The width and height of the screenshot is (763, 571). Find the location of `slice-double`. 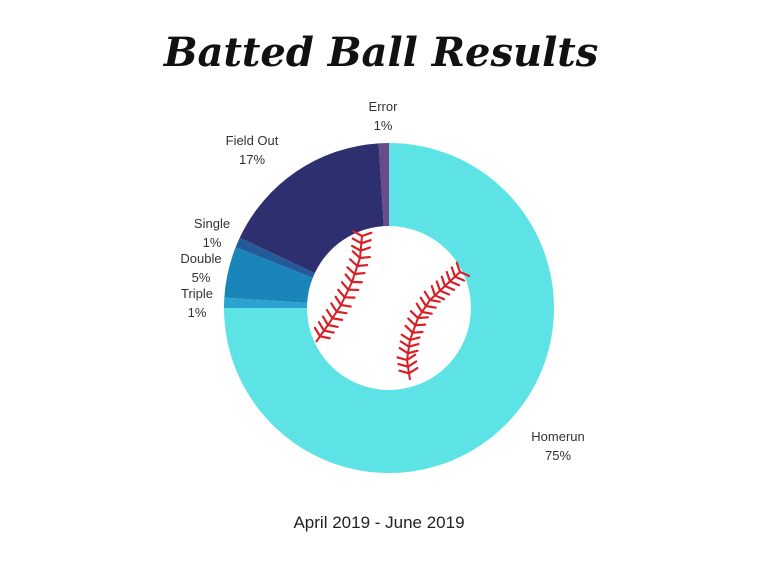

slice-double is located at coordinates (268, 275).